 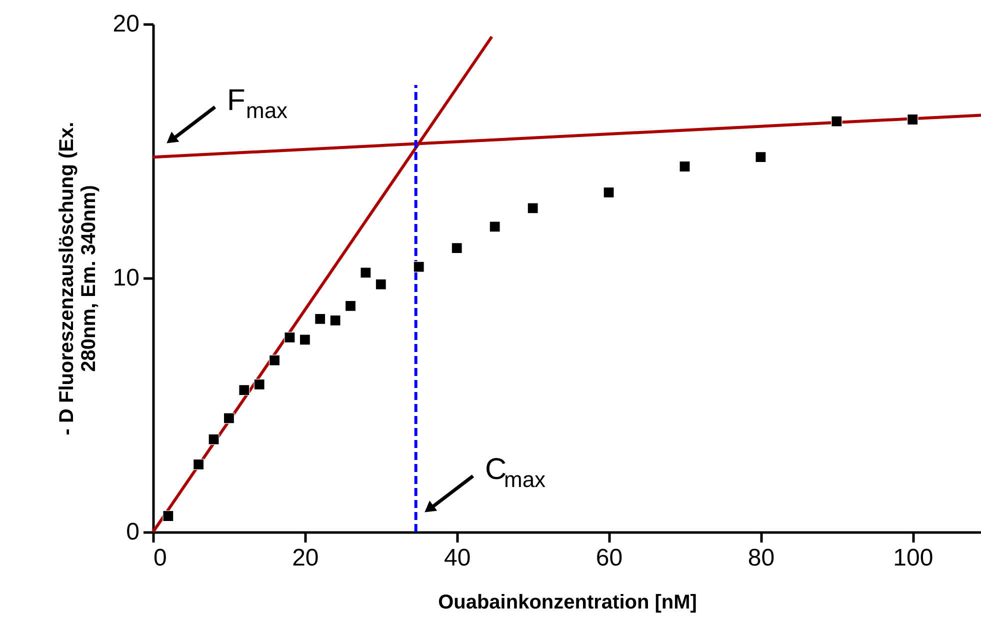 I want to click on x-tick-label: 0, so click(x=160, y=558).